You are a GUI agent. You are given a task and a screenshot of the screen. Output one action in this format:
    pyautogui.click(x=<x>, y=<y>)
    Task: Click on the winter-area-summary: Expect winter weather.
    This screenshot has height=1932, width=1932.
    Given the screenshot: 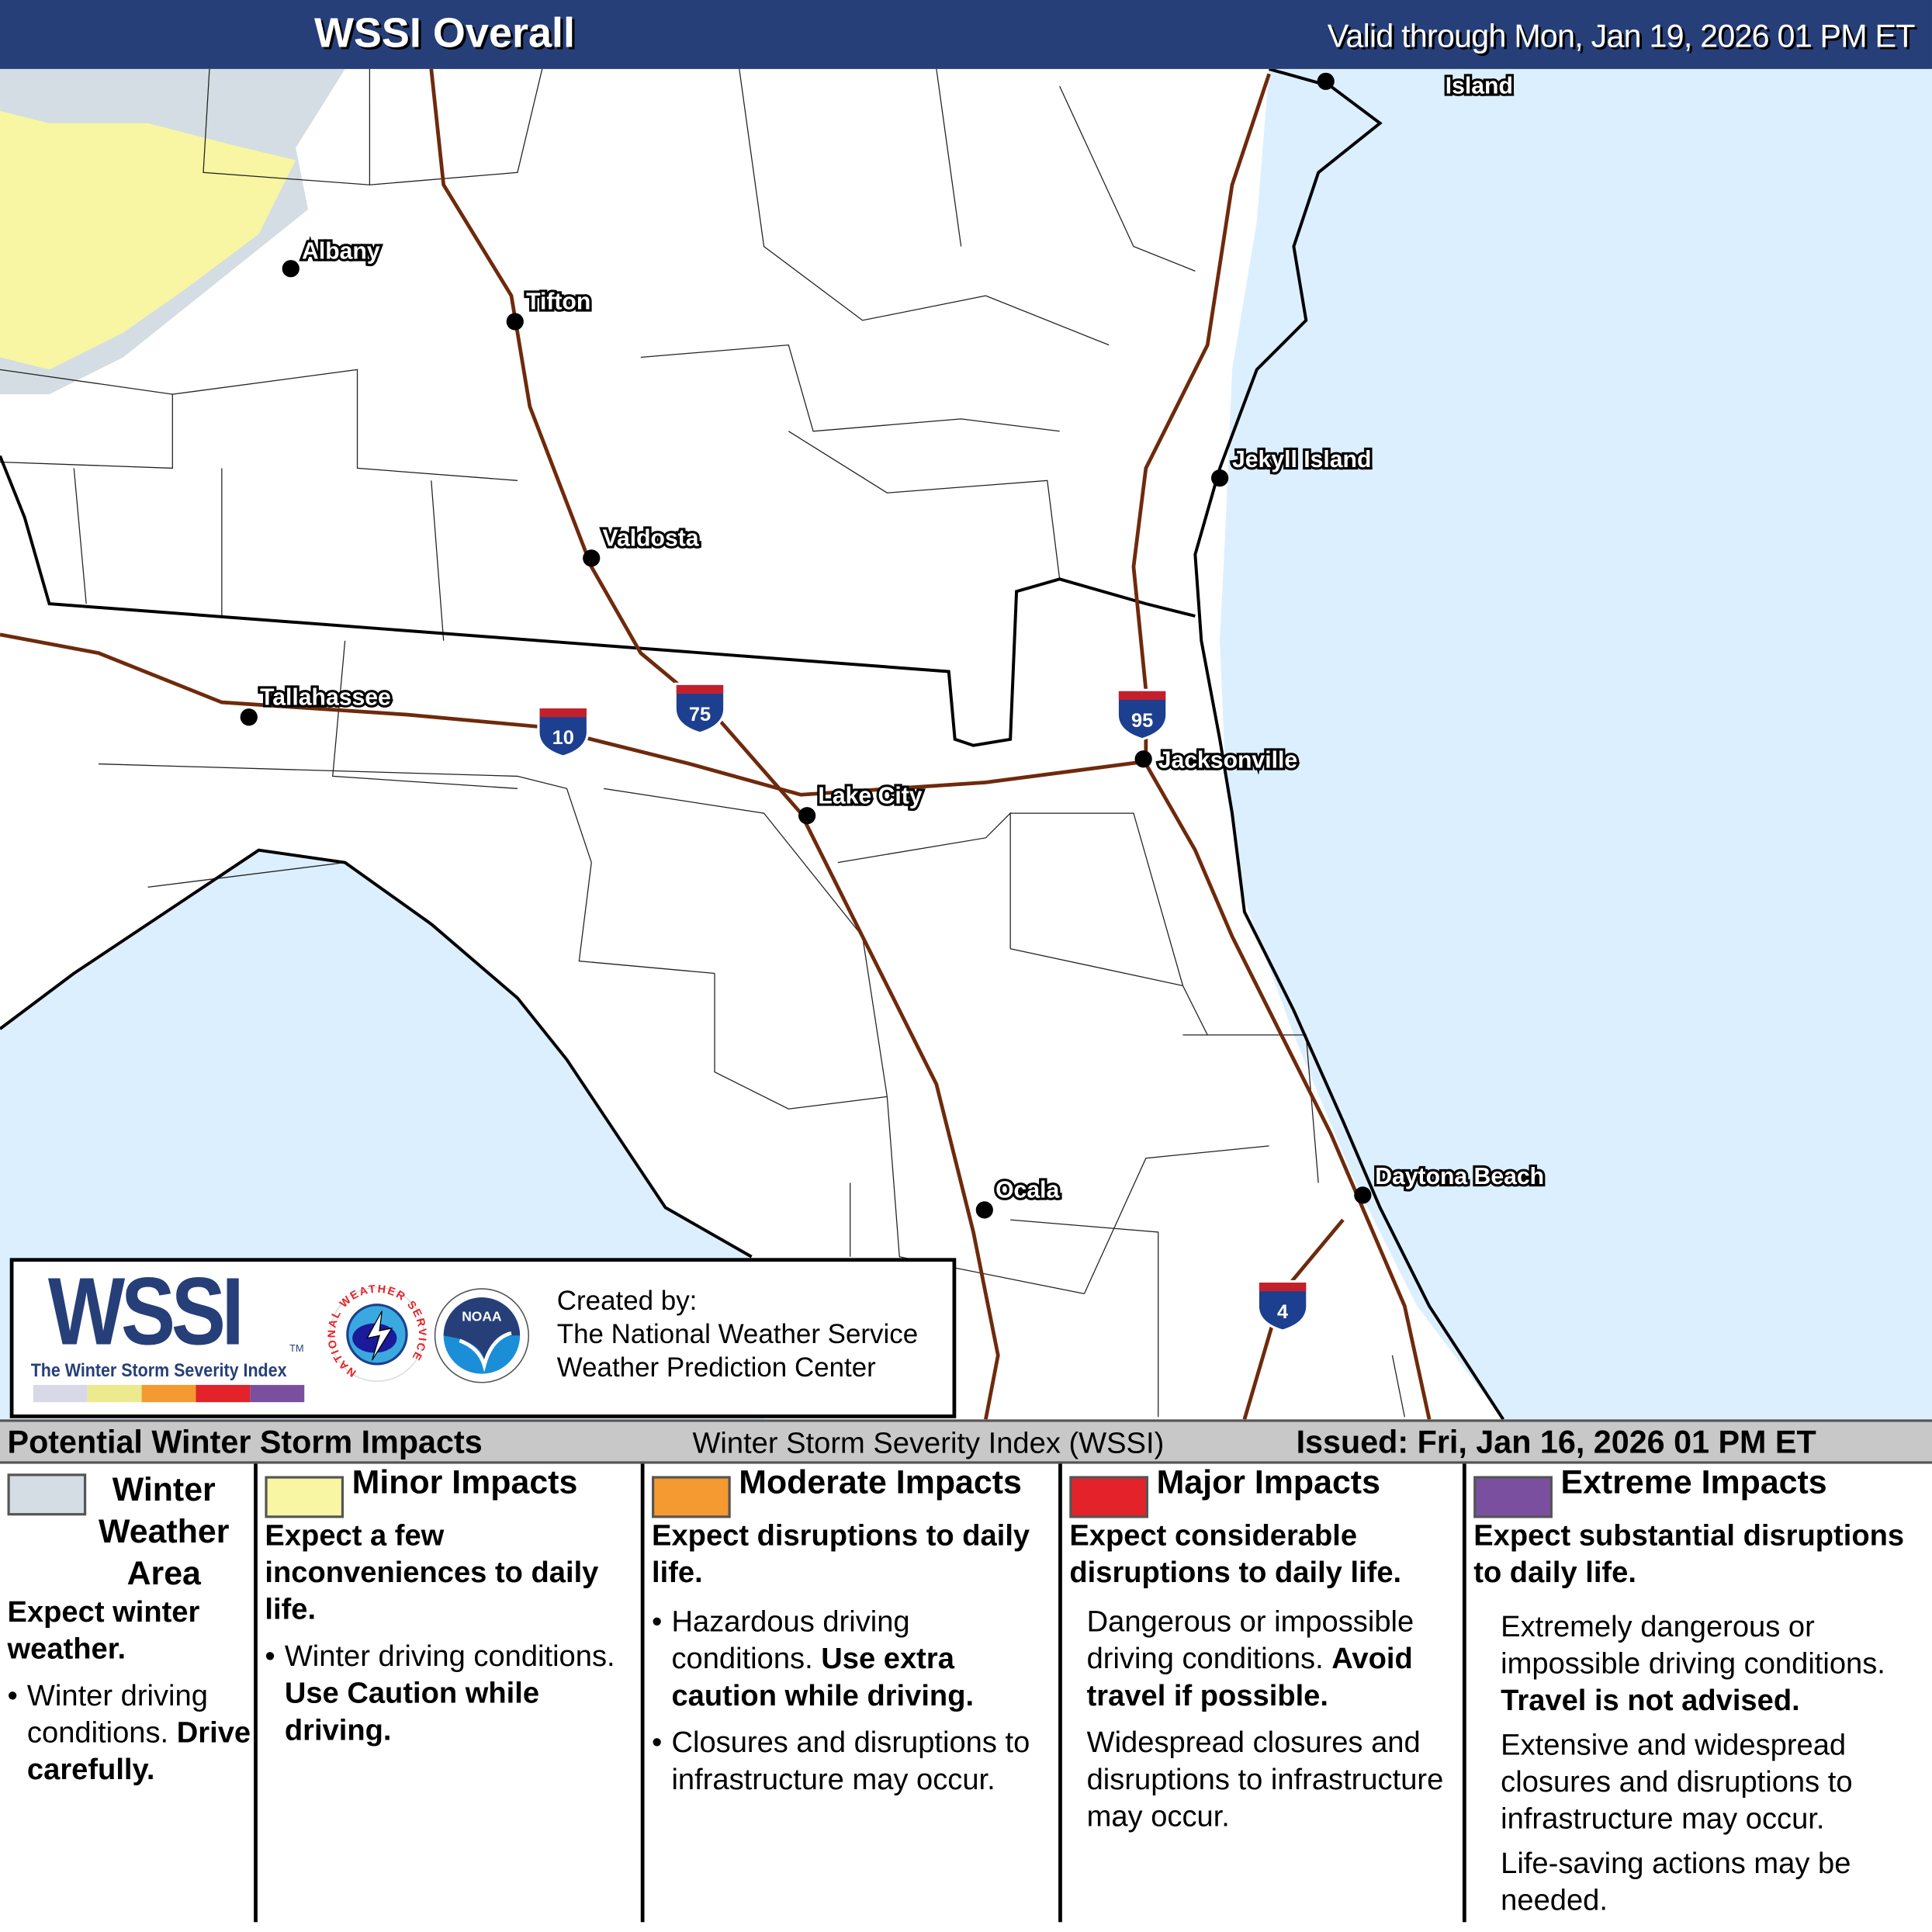 What is the action you would take?
    pyautogui.click(x=103, y=1630)
    